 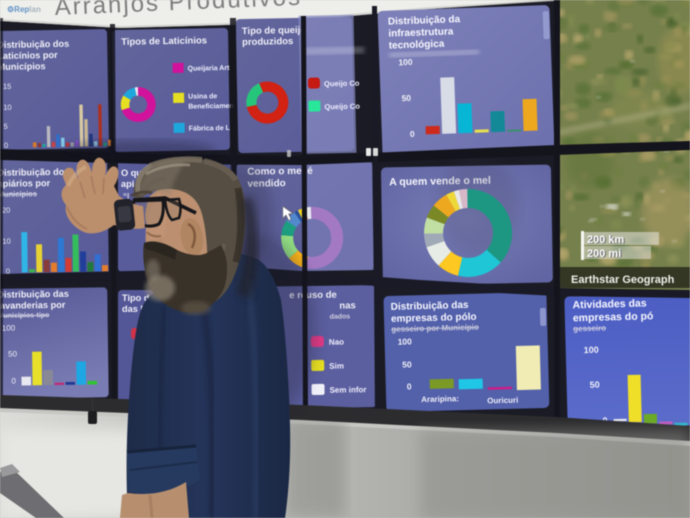 What do you see at coordinates (502, 401) in the screenshot?
I see `svg-text: Ouricuri` at bounding box center [502, 401].